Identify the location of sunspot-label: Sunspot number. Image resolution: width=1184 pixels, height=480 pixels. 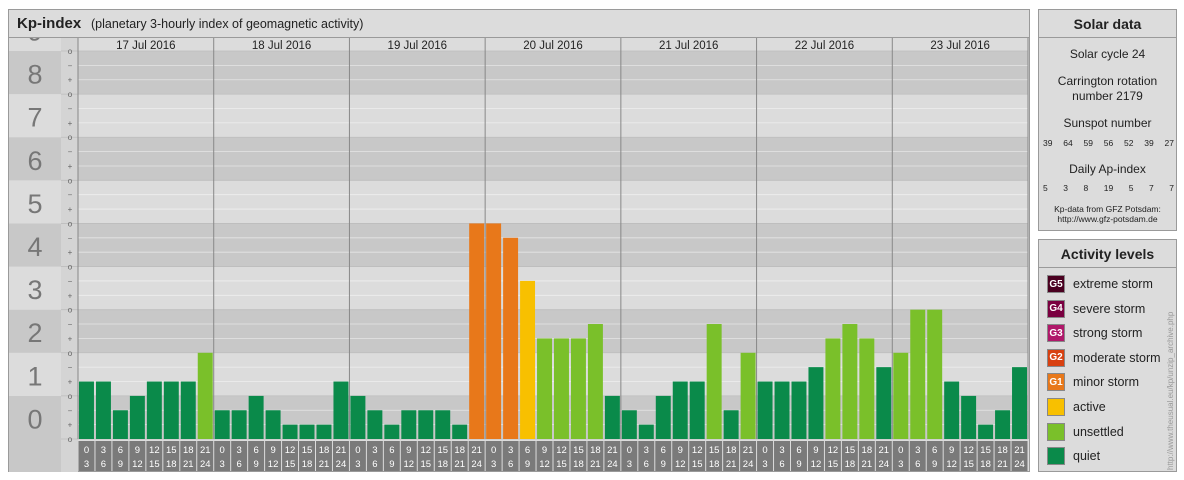
(1107, 123).